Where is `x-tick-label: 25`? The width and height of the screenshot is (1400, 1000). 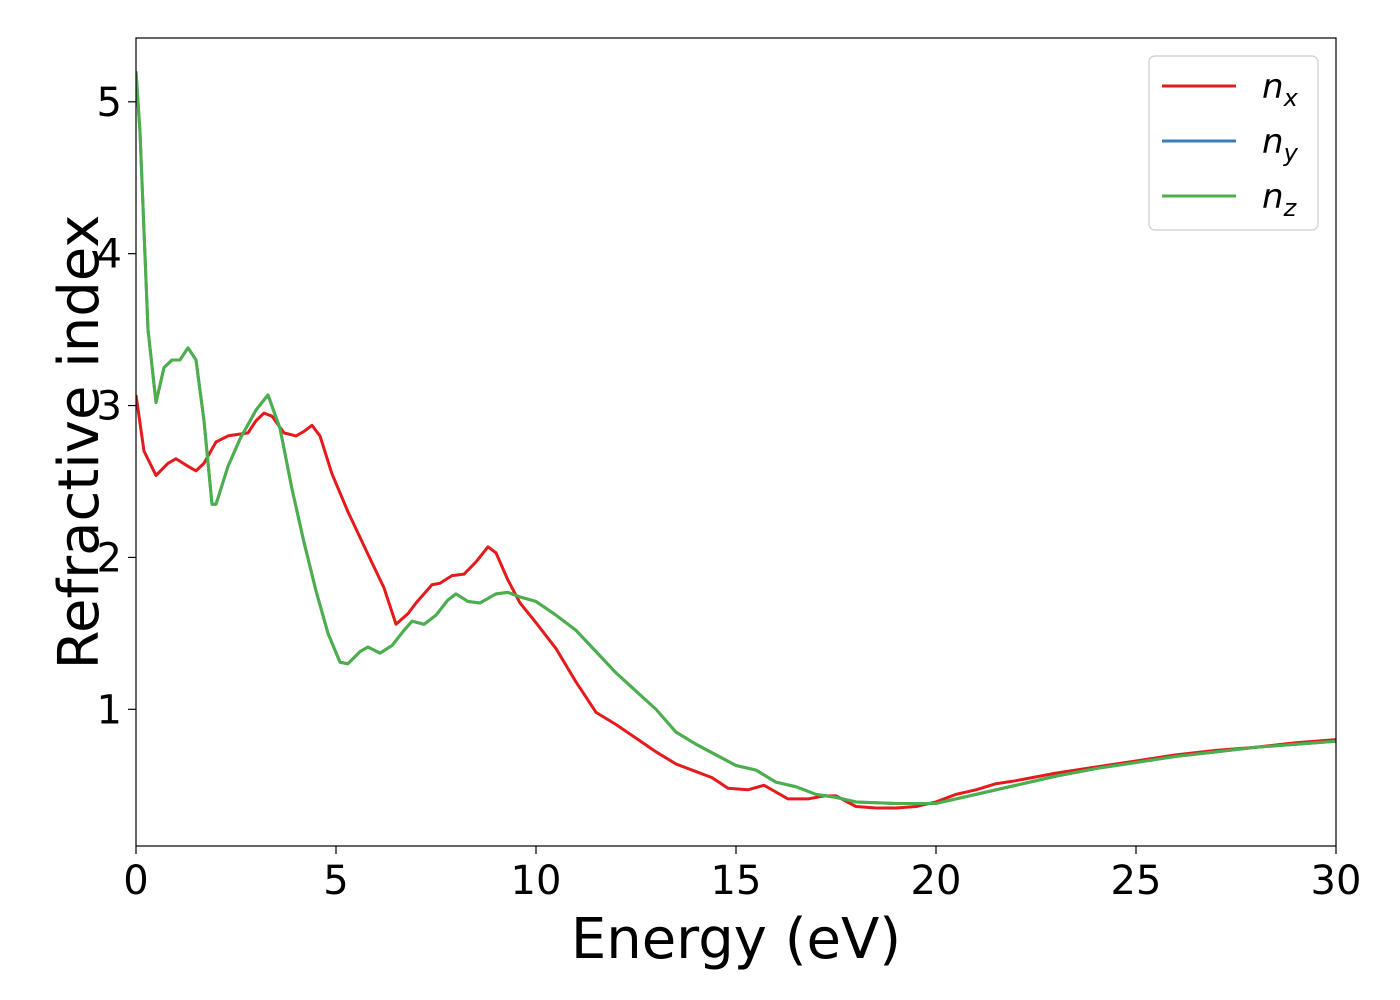 x-tick-label: 25 is located at coordinates (1136, 881).